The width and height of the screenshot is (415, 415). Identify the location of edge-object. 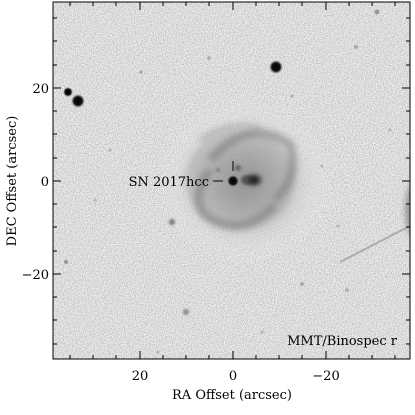
(374, 224).